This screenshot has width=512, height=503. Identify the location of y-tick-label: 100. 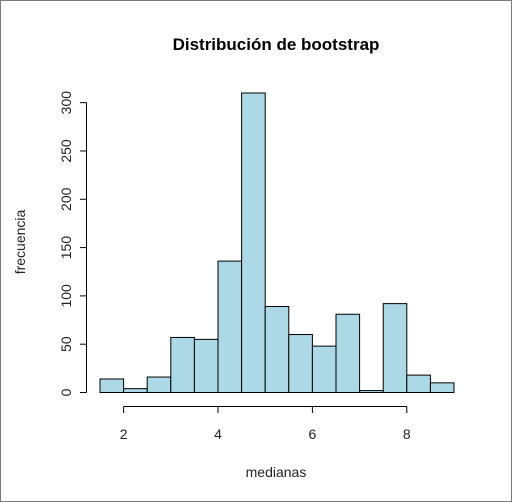
(66, 296).